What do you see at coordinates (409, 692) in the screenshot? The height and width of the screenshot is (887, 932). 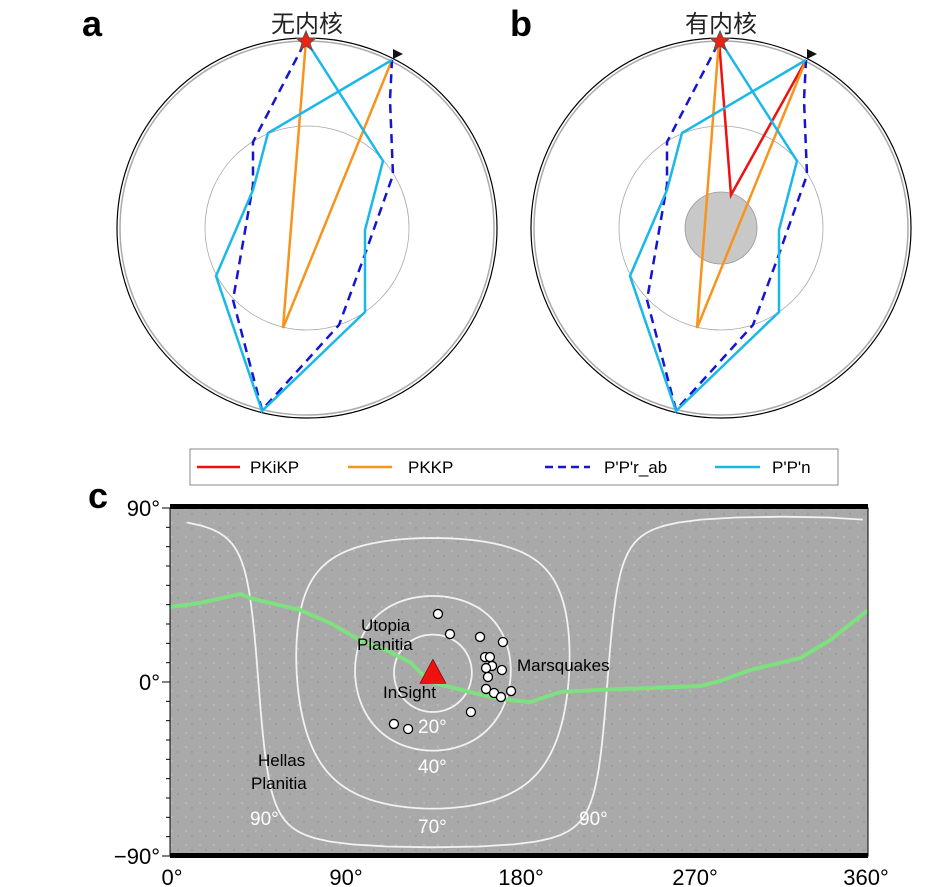 I see `label-insight: InSight` at bounding box center [409, 692].